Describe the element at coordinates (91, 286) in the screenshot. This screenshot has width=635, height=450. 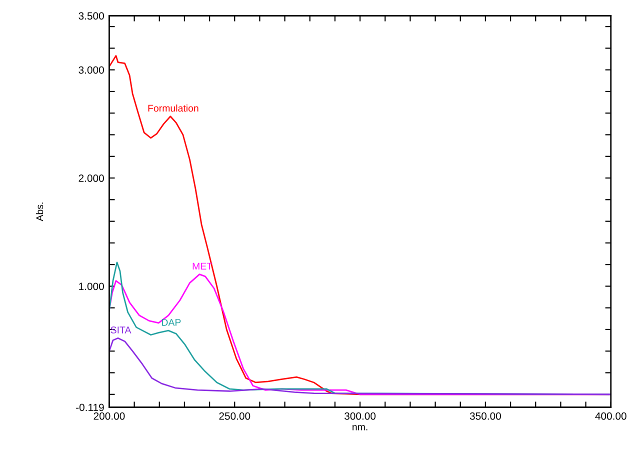
I see `y-tick-label: 1.000` at that location.